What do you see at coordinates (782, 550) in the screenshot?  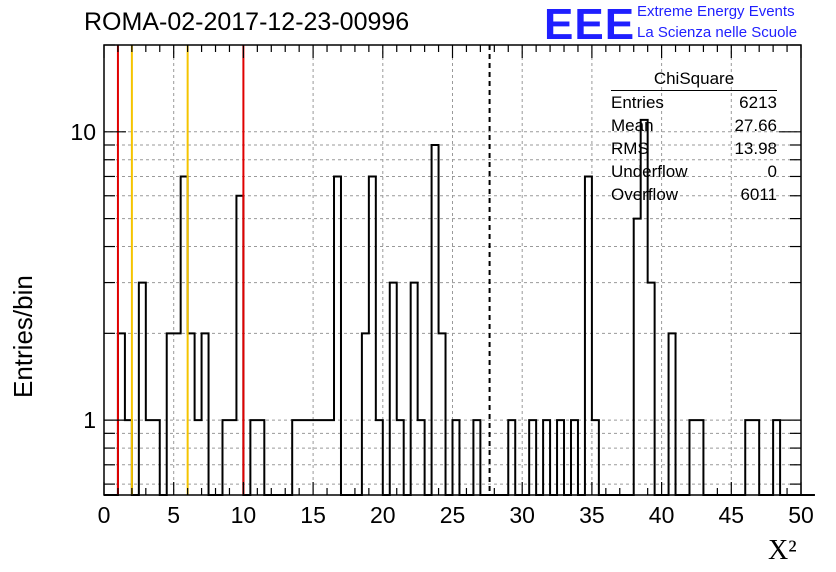 I see `x-axis-label: X²` at bounding box center [782, 550].